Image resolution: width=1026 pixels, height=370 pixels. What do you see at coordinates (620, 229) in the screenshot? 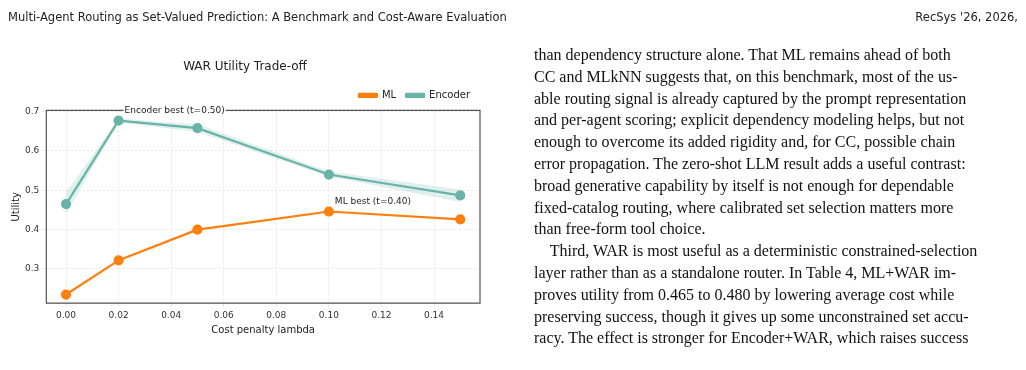
I see `text: than free-form tool choice.` at bounding box center [620, 229].